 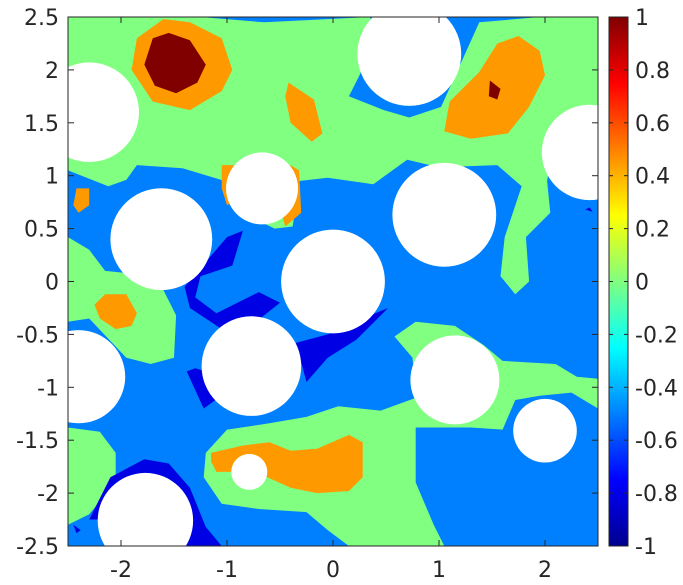 I want to click on colorbar: 1 0.8 0.6 0.4 0.2 0 -0.2 -0.4 -0.6 -0.8 -1, so click(x=643, y=283).